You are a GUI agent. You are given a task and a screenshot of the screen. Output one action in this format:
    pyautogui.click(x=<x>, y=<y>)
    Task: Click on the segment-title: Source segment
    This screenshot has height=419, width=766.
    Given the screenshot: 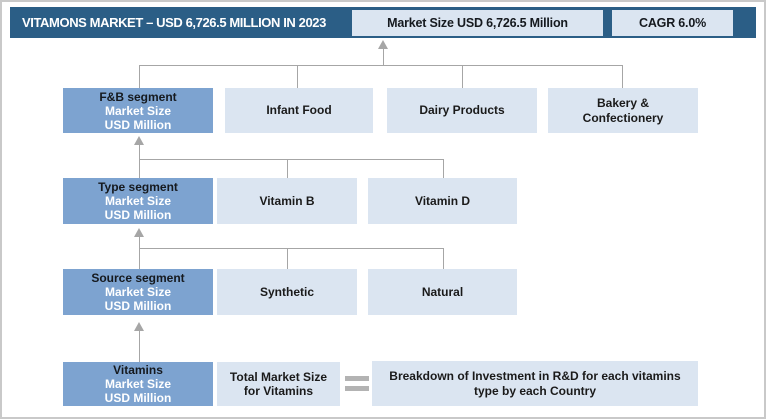 What is the action you would take?
    pyautogui.click(x=138, y=278)
    